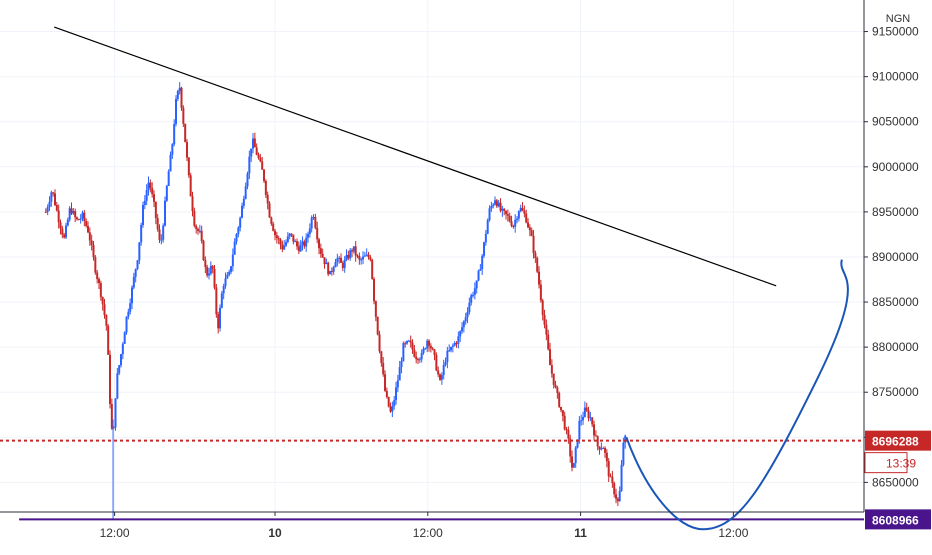 The image size is (932, 555). What do you see at coordinates (895, 392) in the screenshot?
I see `price-tick-label: 8750000` at bounding box center [895, 392].